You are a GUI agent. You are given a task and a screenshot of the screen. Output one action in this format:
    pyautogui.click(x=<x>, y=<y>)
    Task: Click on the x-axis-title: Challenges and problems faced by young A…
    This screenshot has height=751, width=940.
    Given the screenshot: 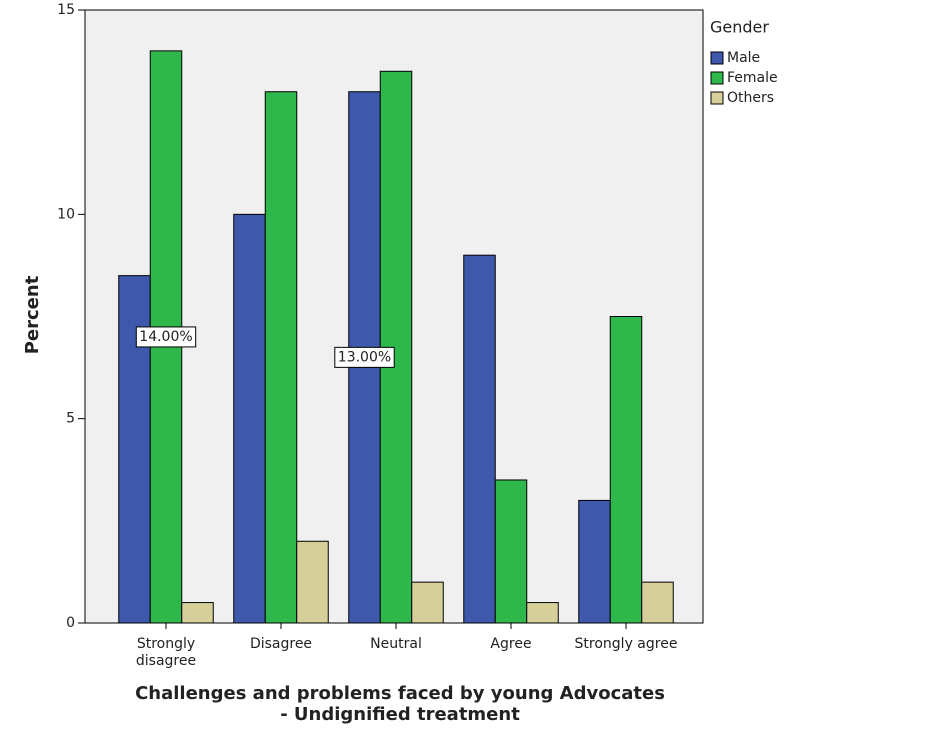 What is the action you would take?
    pyautogui.click(x=400, y=704)
    